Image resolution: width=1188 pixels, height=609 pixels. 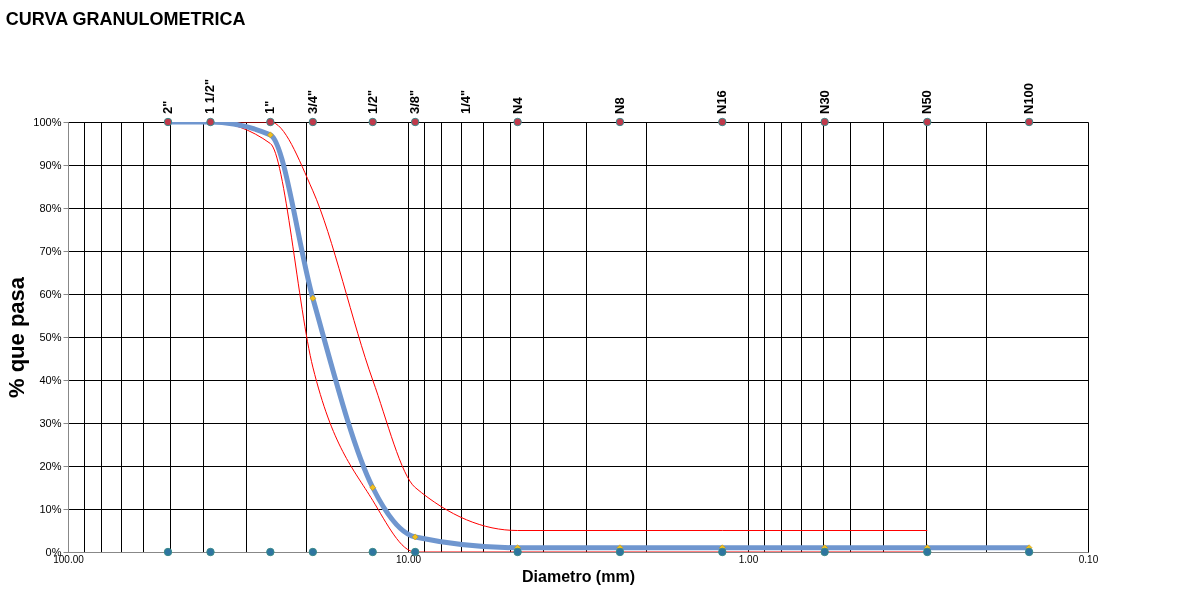 I want to click on y-tick-label: 60%, so click(x=50, y=293).